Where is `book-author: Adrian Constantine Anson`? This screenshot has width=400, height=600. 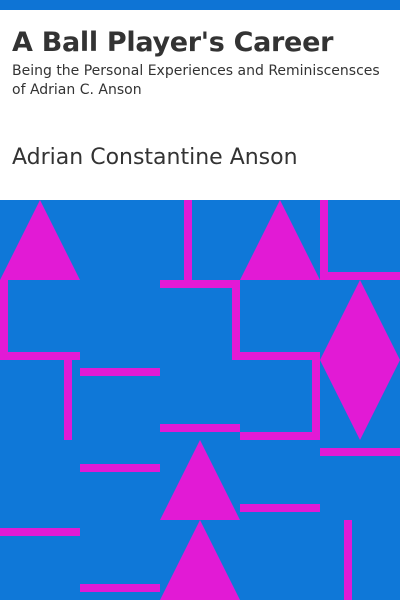
book-author: Adrian Constantine Anson is located at coordinates (155, 157).